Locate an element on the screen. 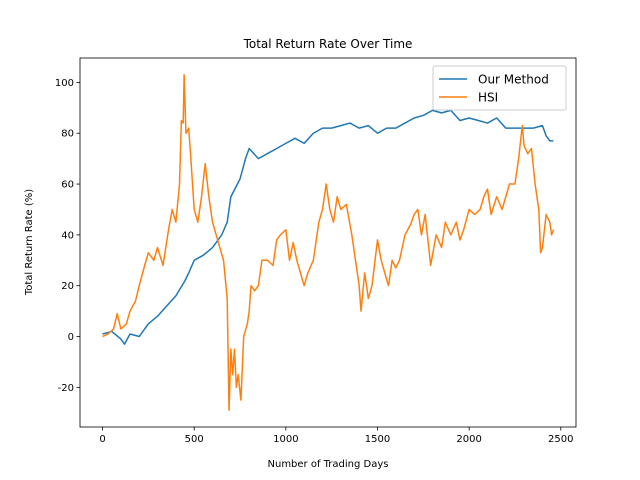 Image resolution: width=640 pixels, height=480 pixels. x-tick-label: 2000 is located at coordinates (468, 439).